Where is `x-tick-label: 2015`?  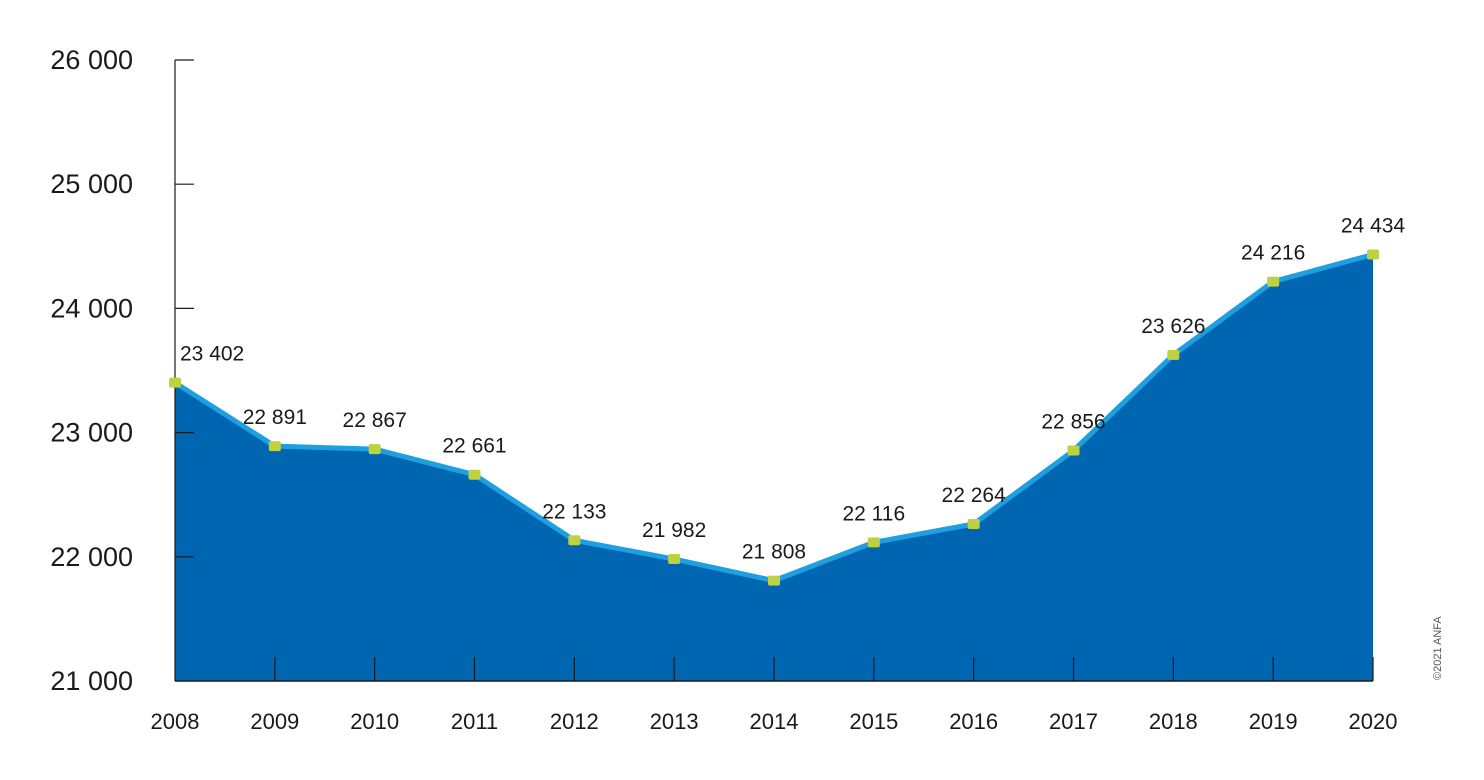
x-tick-label: 2015 is located at coordinates (873, 721).